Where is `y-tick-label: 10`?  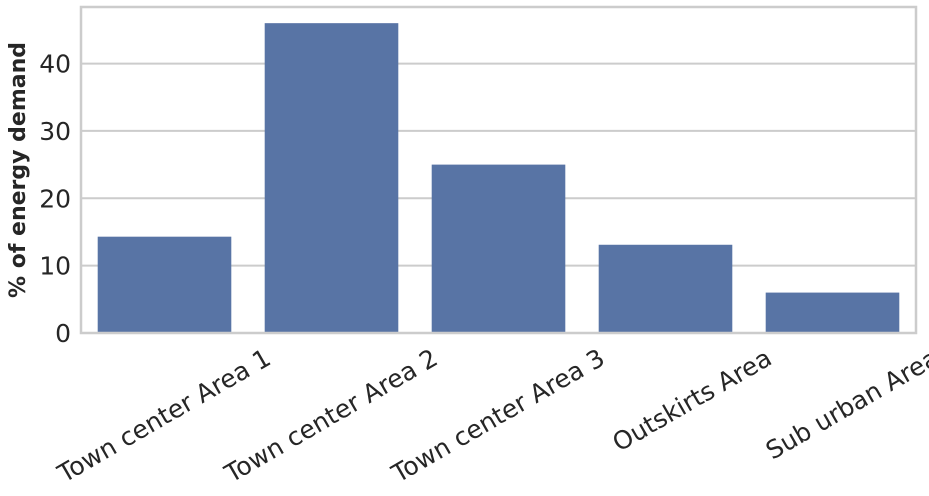 y-tick-label: 10 is located at coordinates (55, 266).